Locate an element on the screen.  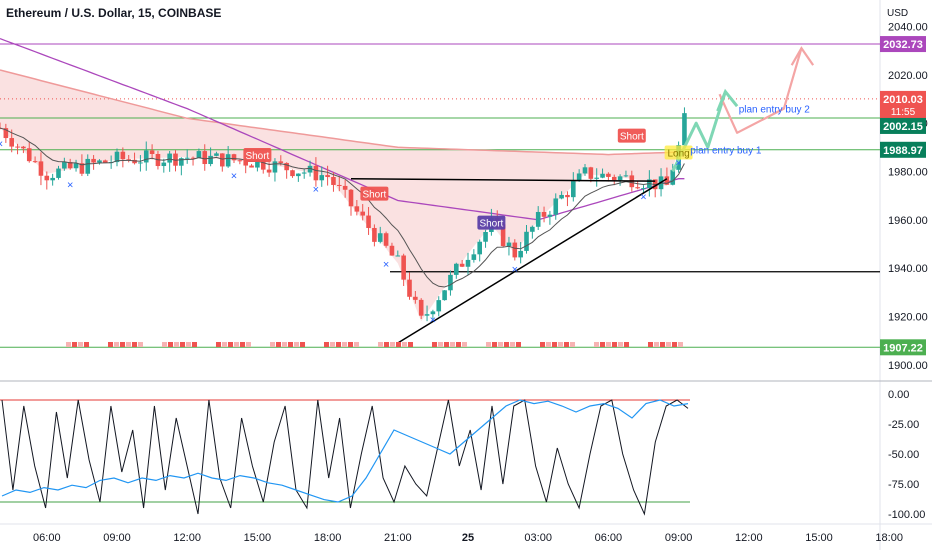
price-tick-label: 1920.00 is located at coordinates (908, 317).